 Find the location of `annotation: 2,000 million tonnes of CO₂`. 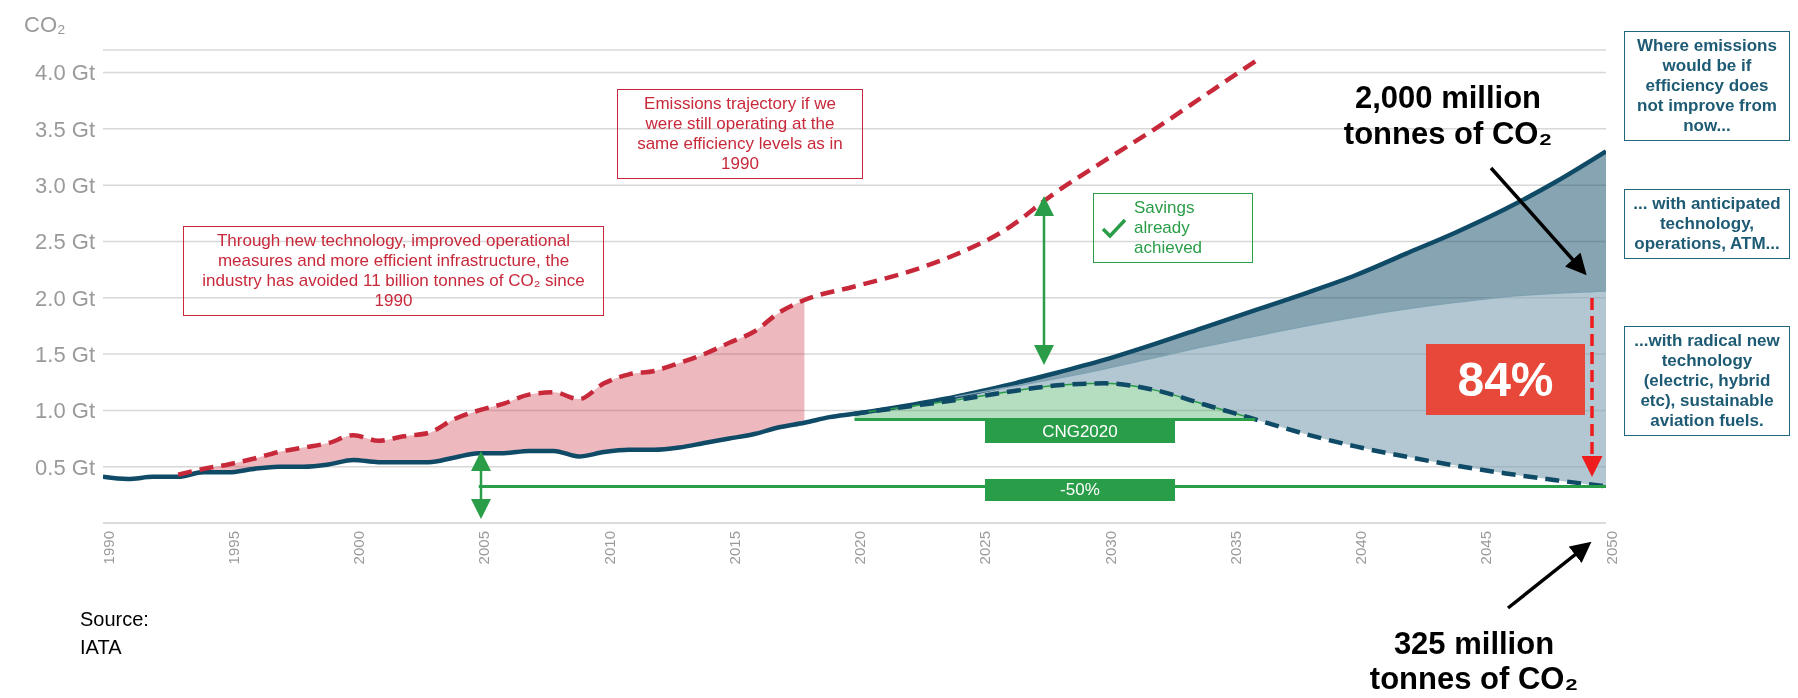

annotation: 2,000 million tonnes of CO₂ is located at coordinates (1448, 116).